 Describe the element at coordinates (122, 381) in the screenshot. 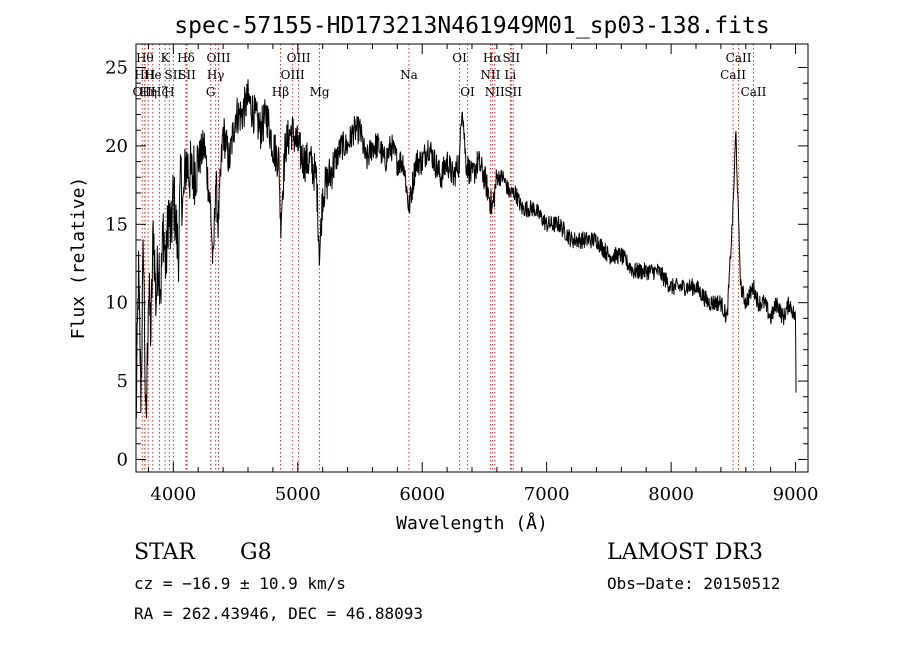

I see `y-tick-label: 5` at that location.